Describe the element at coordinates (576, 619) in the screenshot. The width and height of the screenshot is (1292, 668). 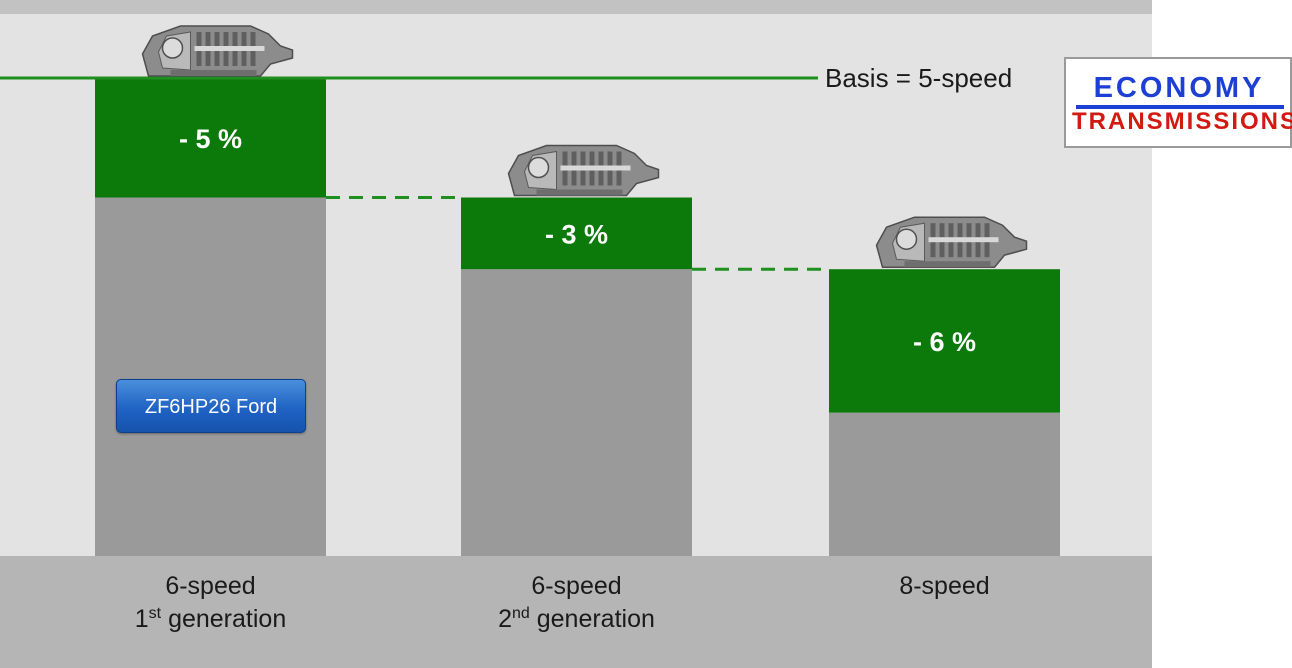
I see `category-label-line2: 2nd generation` at that location.